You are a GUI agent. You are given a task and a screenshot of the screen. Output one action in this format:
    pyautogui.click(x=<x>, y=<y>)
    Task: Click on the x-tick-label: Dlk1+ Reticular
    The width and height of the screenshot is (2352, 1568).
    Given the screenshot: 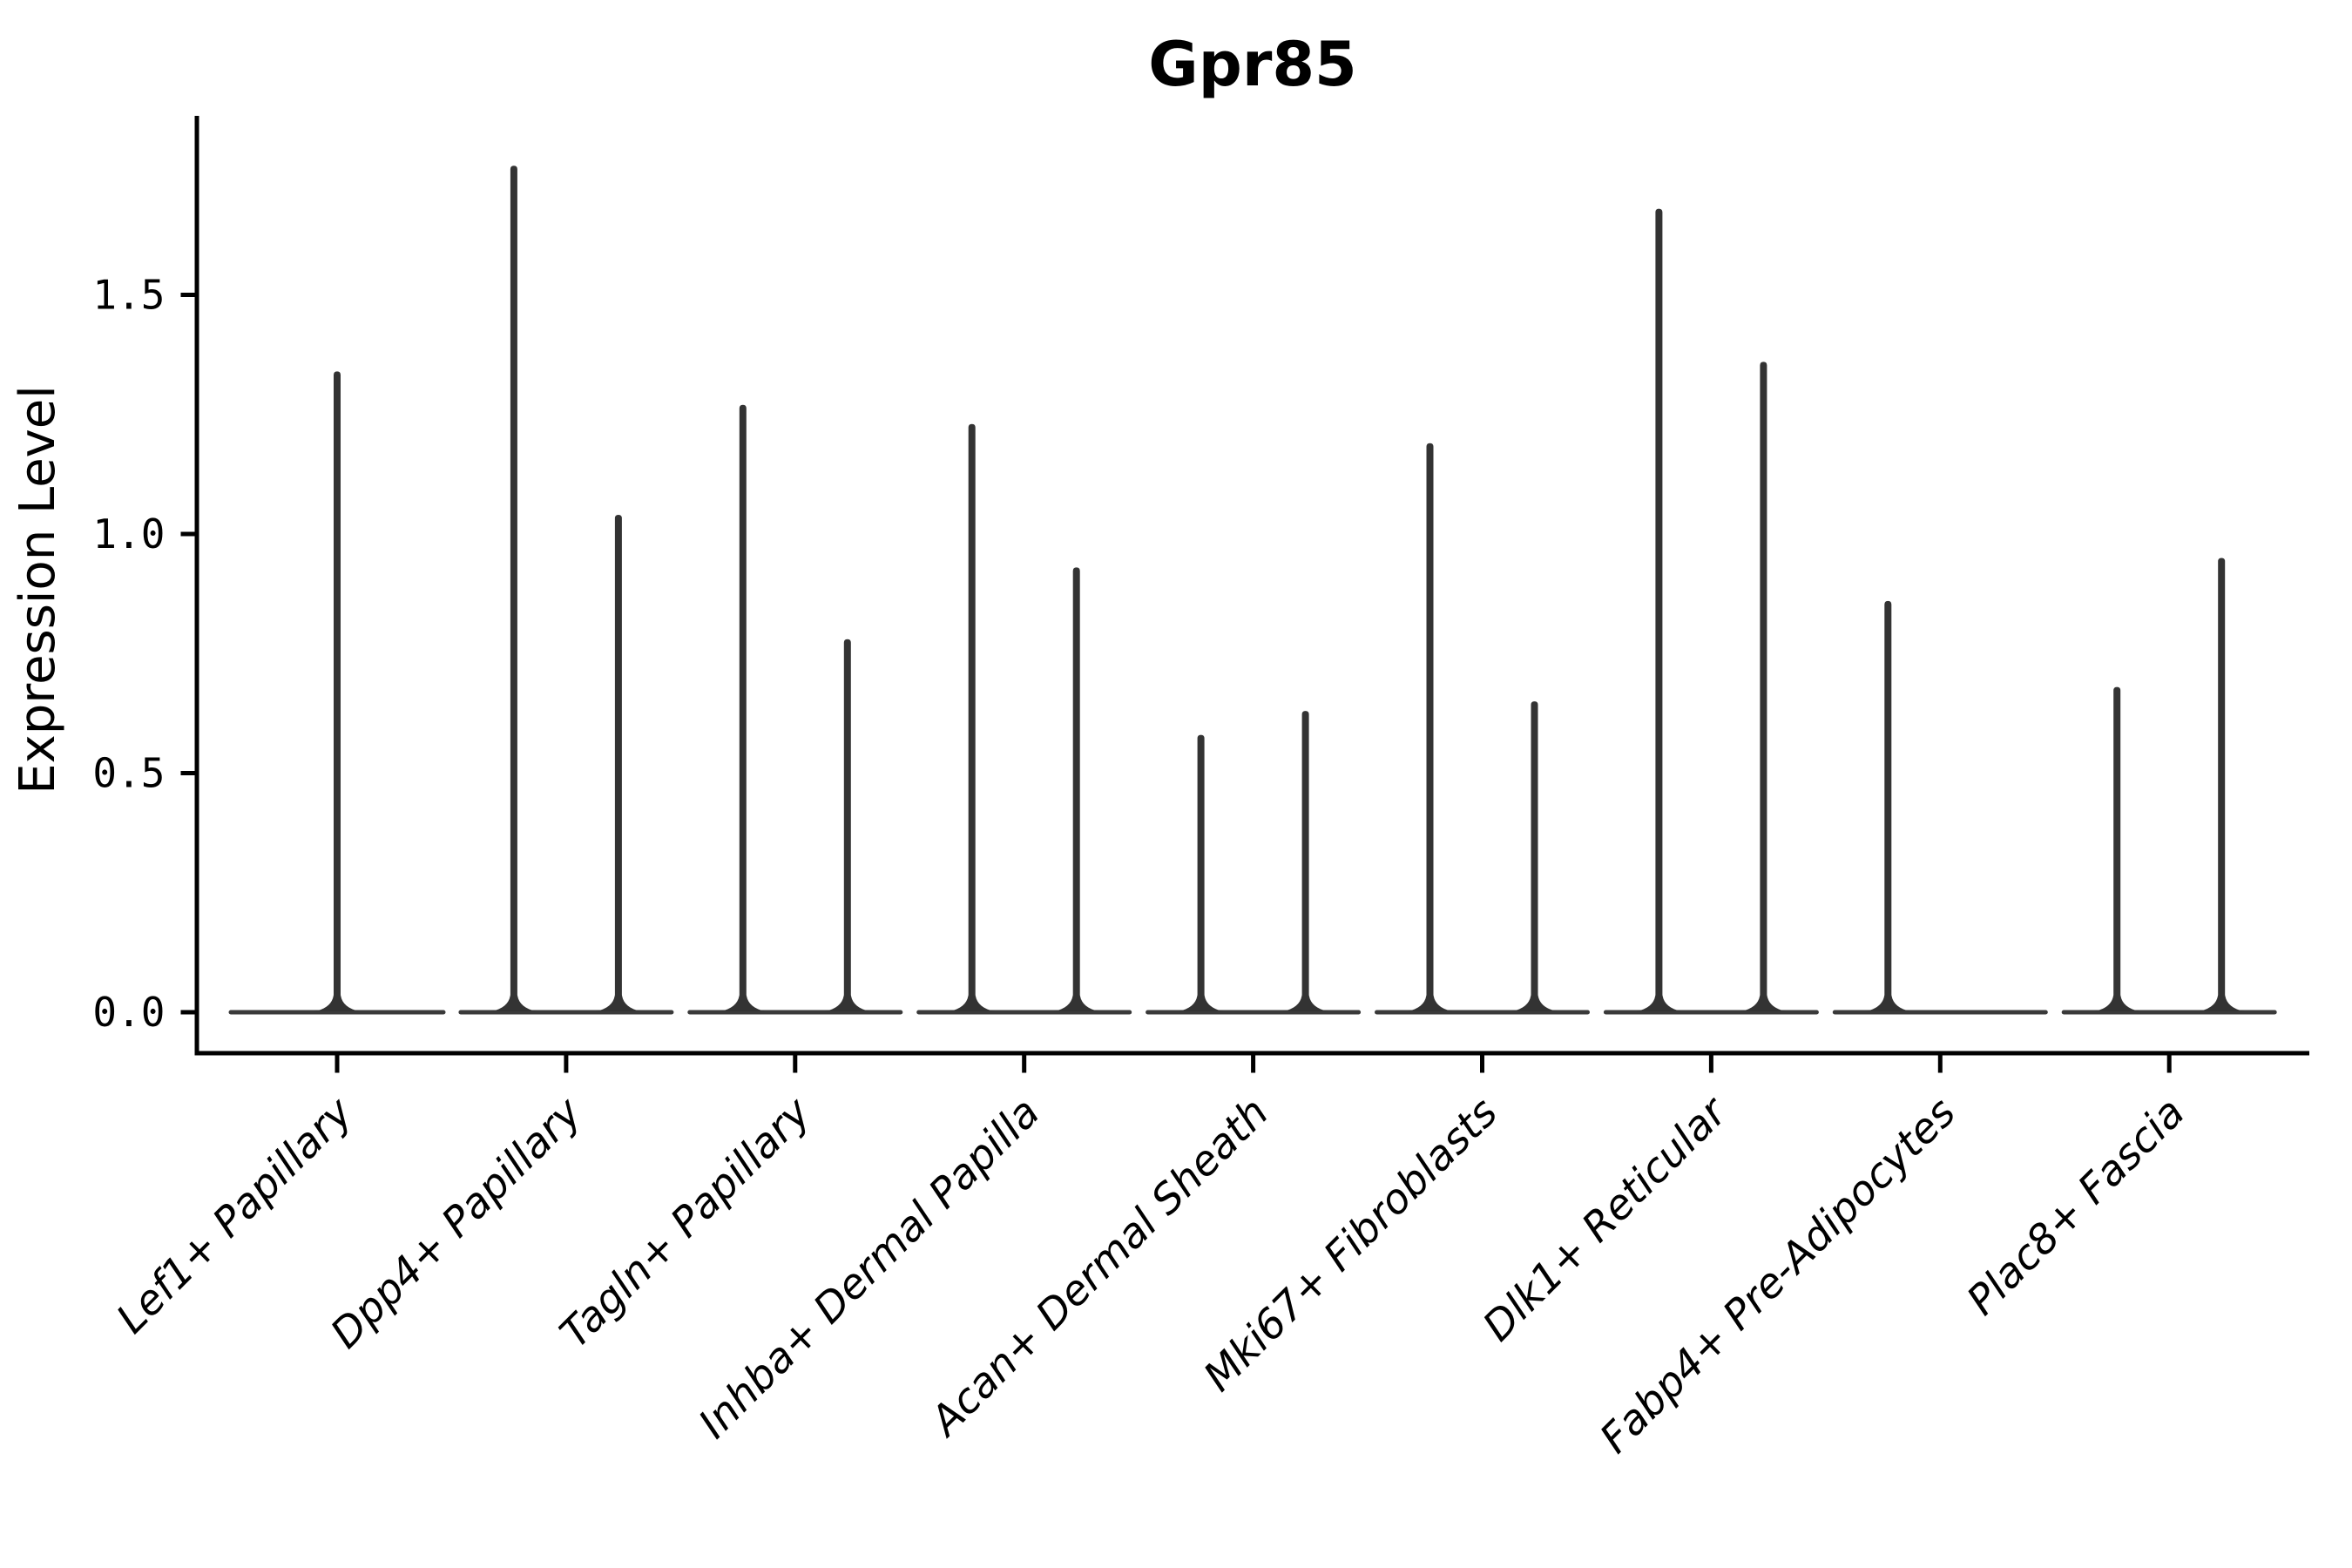 What is the action you would take?
    pyautogui.click(x=1606, y=1219)
    